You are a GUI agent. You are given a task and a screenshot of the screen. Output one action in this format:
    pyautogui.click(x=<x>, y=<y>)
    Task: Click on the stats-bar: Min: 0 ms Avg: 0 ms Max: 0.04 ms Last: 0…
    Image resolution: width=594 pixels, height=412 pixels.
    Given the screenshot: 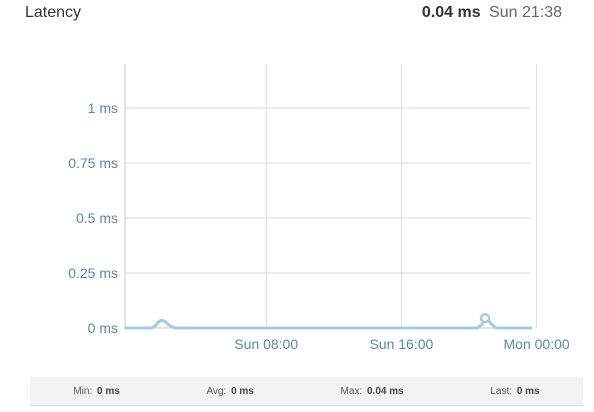 What is the action you would take?
    pyautogui.click(x=306, y=391)
    